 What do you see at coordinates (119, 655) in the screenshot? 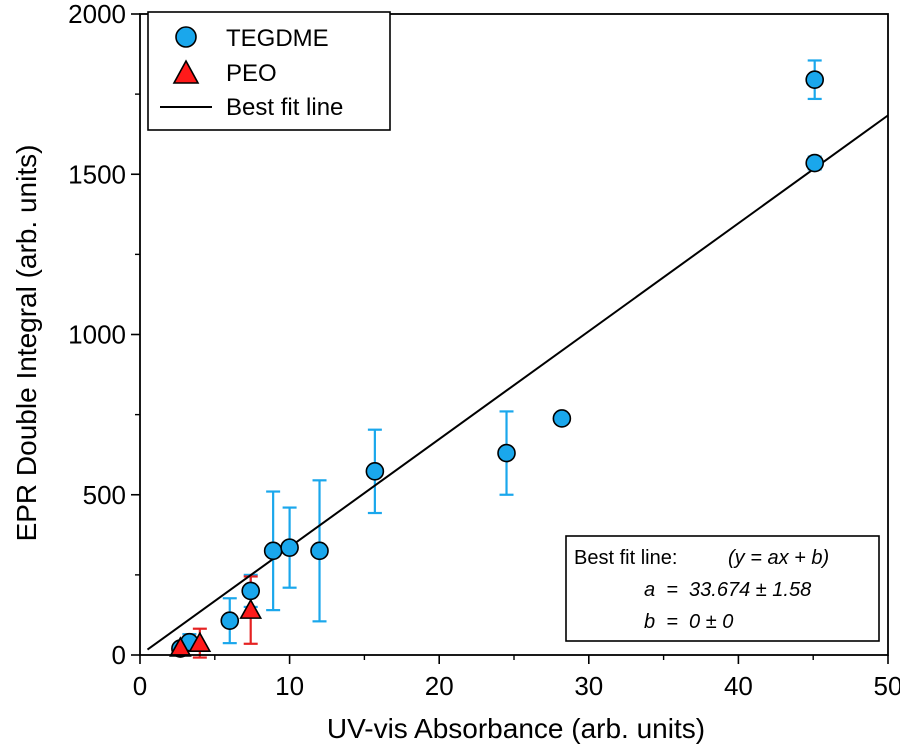
I see `y-tick-label: 0` at bounding box center [119, 655].